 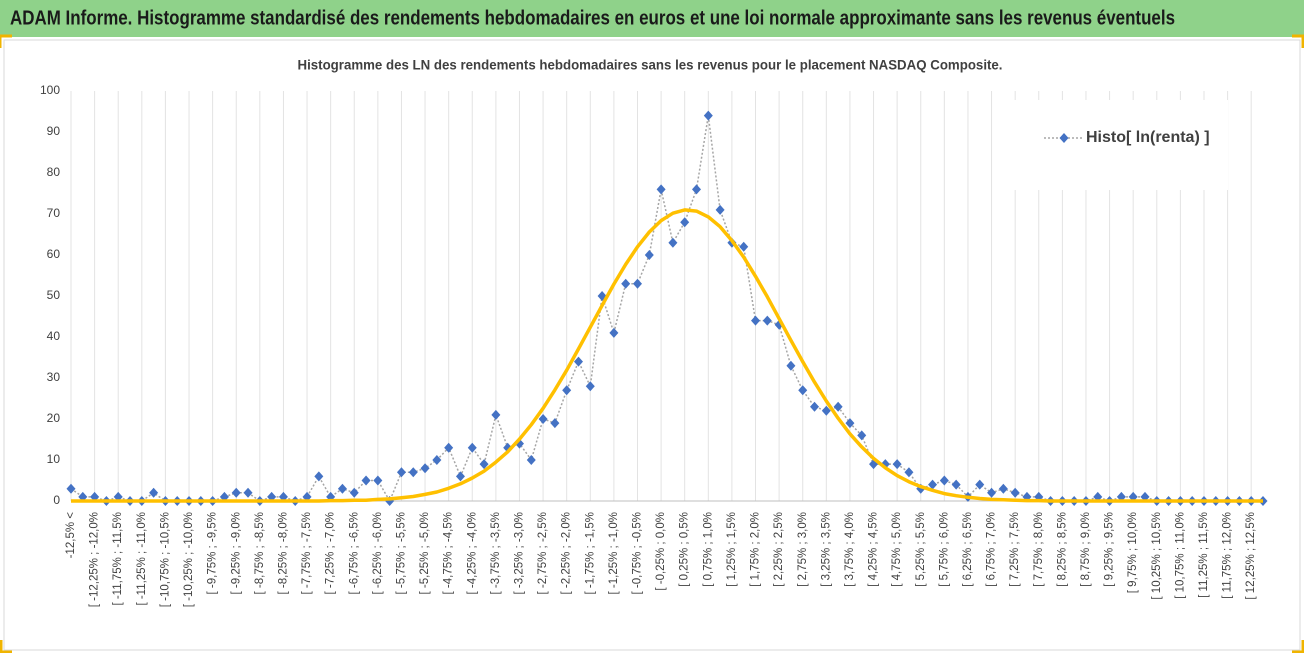 I want to click on x-tick-label: [ 0,75% ; 1,0%, so click(x=708, y=549).